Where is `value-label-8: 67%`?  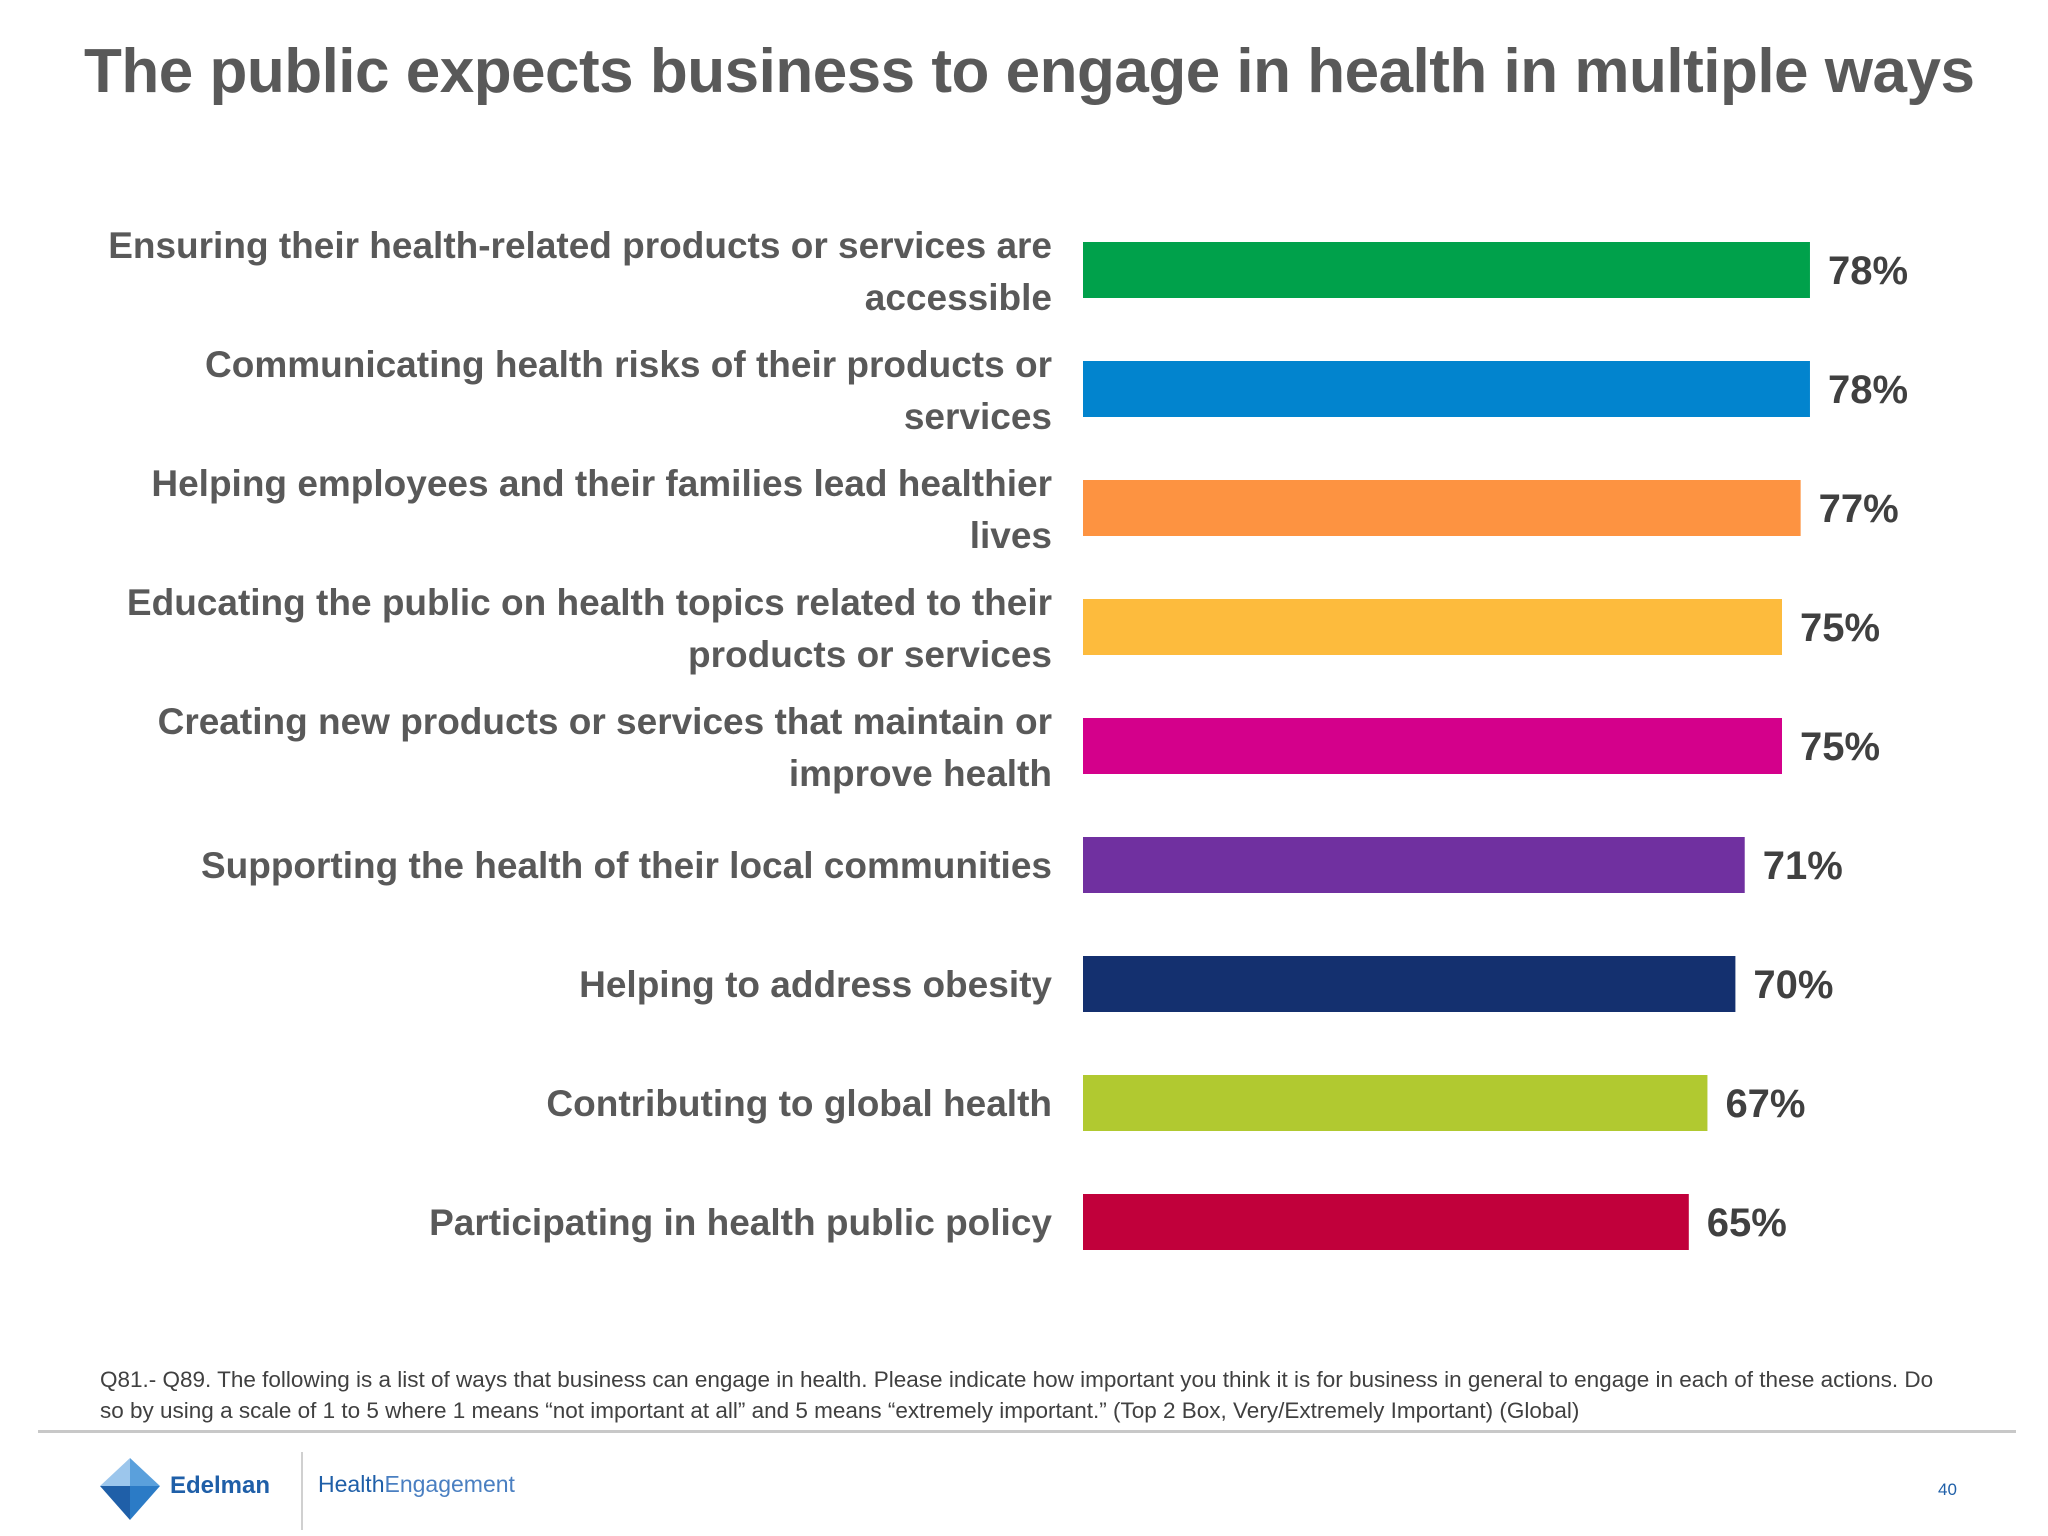 value-label-8: 67% is located at coordinates (1765, 1104).